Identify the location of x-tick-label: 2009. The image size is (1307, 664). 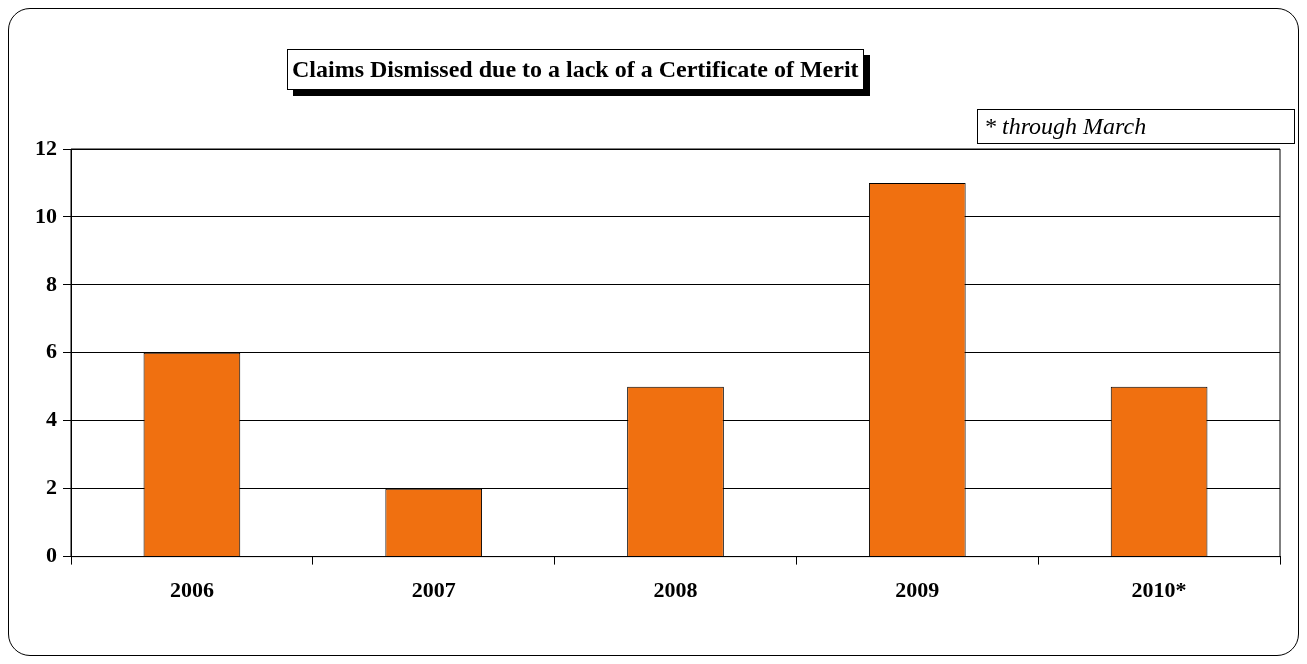
(917, 590).